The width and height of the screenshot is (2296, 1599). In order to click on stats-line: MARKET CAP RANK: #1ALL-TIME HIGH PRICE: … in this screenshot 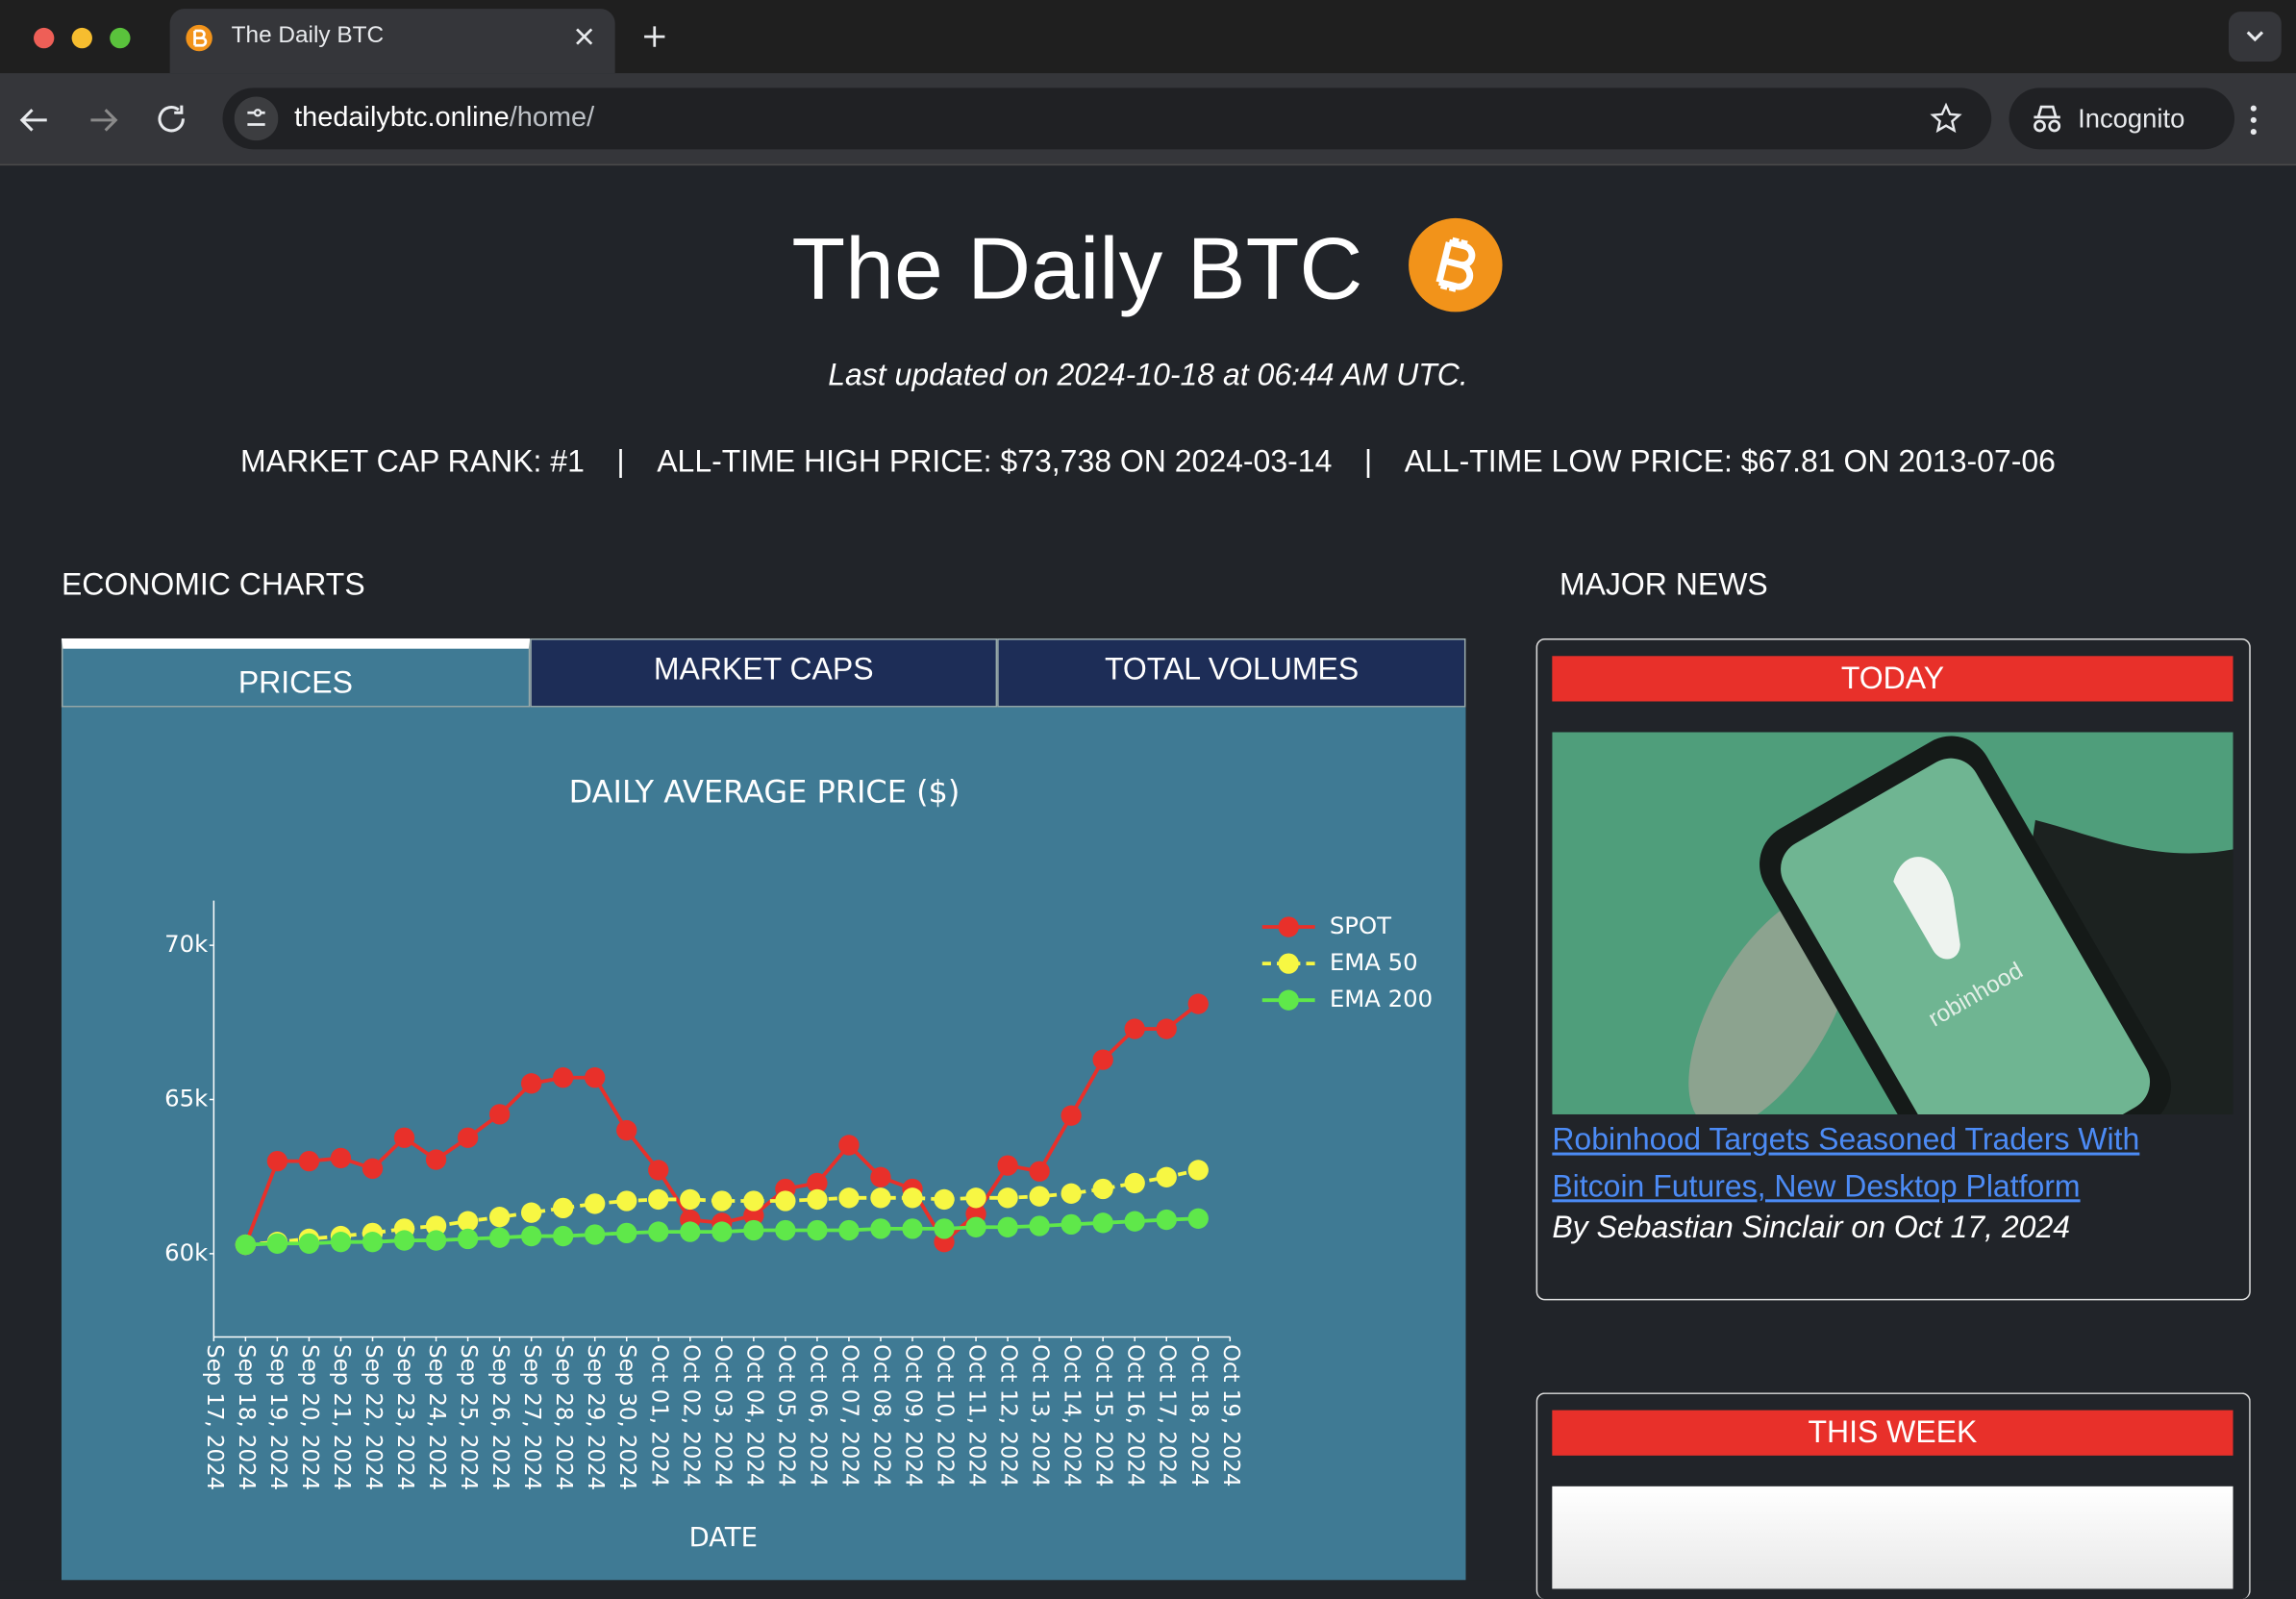, I will do `click(1148, 463)`.